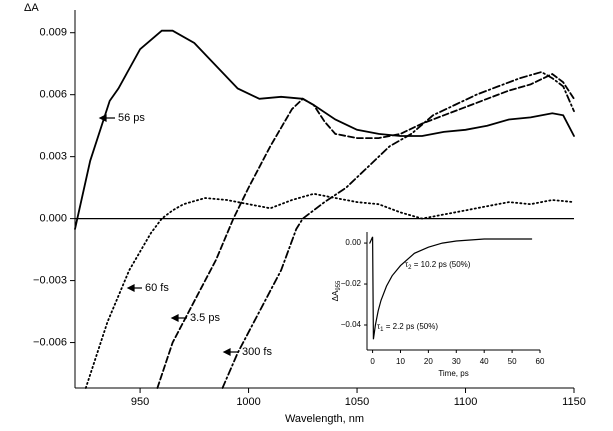 The image size is (613, 431). Describe the element at coordinates (451, 288) in the screenshot. I see `series-line` at that location.